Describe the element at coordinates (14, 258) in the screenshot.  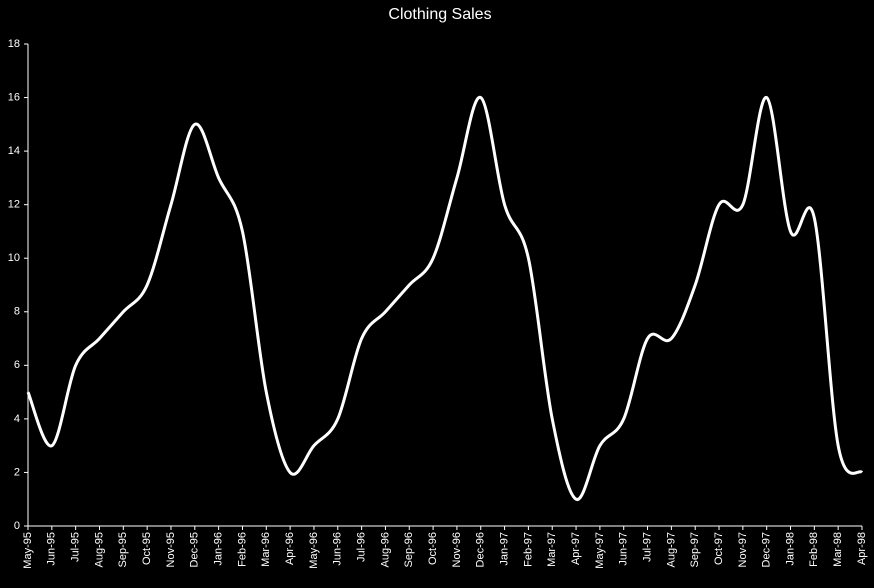
I see `y-tick-label: 10` at that location.